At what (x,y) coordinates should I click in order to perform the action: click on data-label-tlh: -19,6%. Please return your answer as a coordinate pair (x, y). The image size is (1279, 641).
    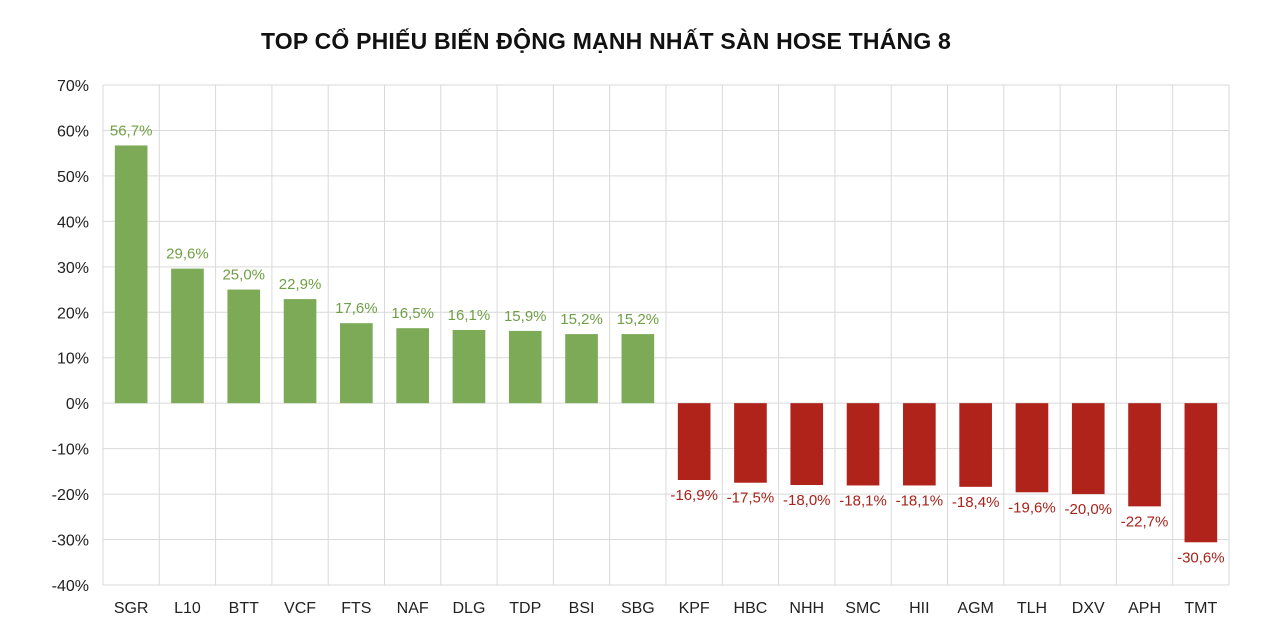
    Looking at the image, I should click on (1032, 507).